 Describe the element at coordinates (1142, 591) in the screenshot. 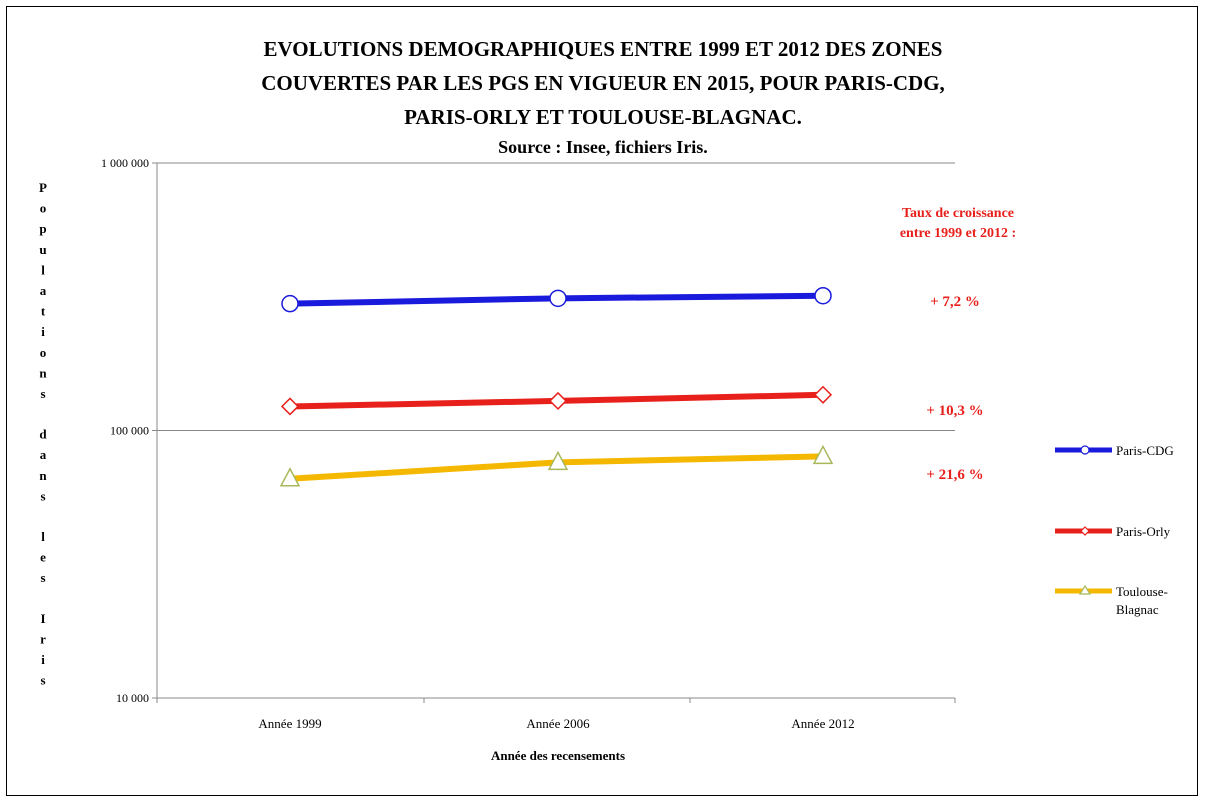

I see `legend-label-toulouse-part-1: Toulouse-` at that location.